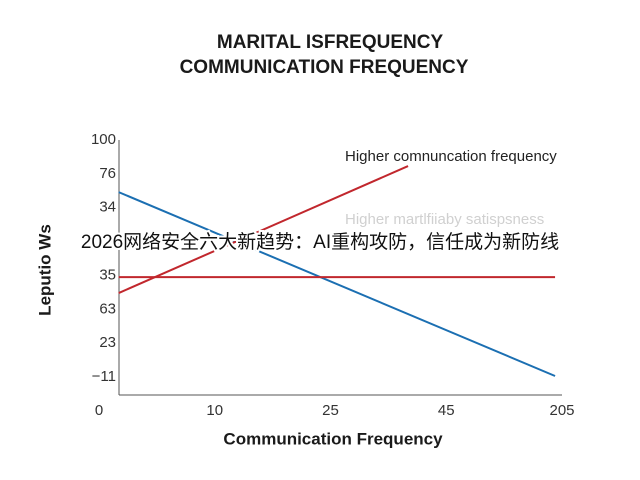  Describe the element at coordinates (324, 67) in the screenshot. I see `chart-title: COMMUNICATION FREQUENCY` at that location.